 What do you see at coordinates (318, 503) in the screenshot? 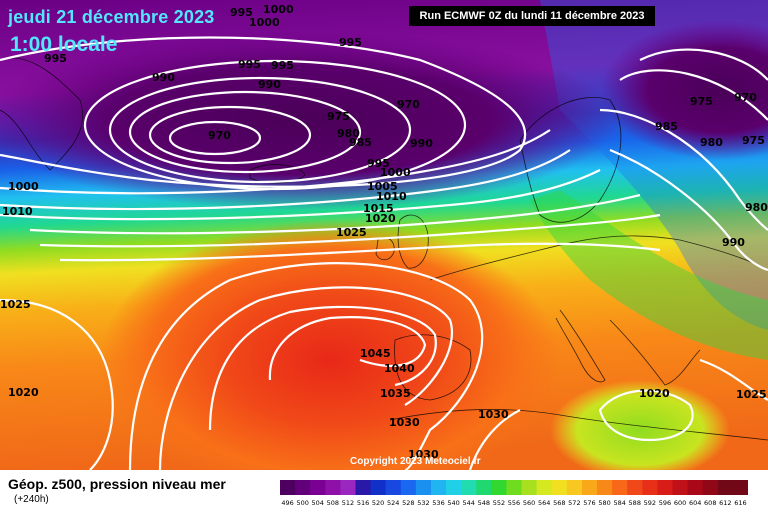
I see `legend-value-label: 504` at bounding box center [318, 503].